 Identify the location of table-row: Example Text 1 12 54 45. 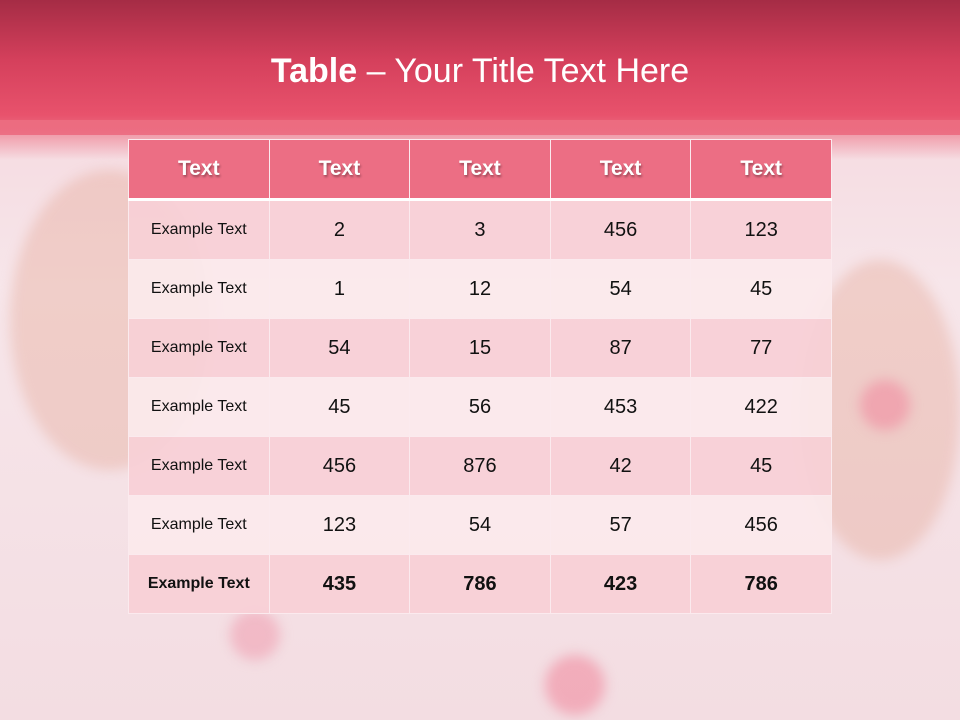
(480, 289).